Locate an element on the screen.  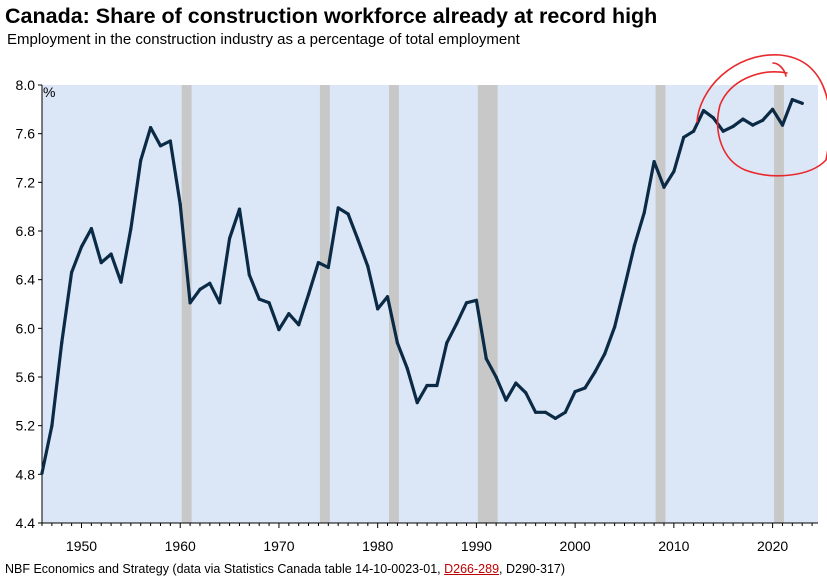
y-tick-label: 6.4 is located at coordinates (26, 280).